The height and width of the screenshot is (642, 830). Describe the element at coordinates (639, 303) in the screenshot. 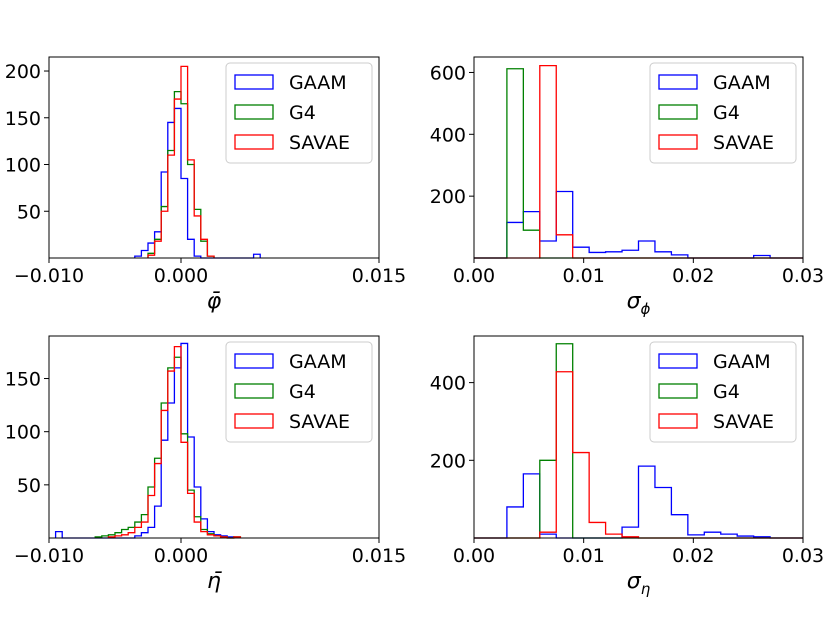

I see `x-axis-label: σϕ` at that location.